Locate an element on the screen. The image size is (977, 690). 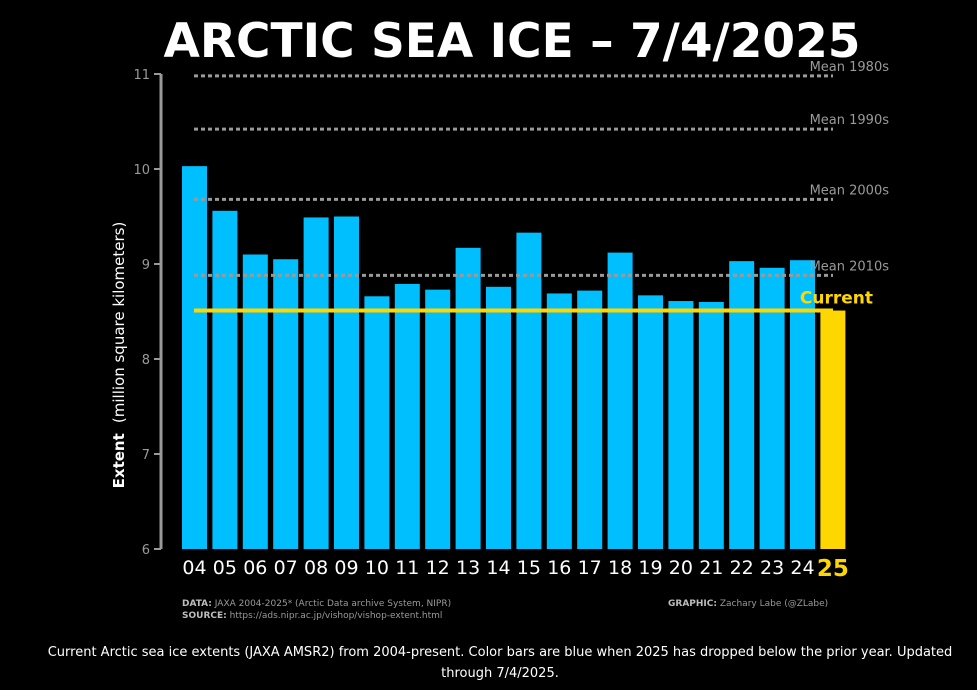
y-axis: 6 7 8 9 10 11 is located at coordinates (148, 313).